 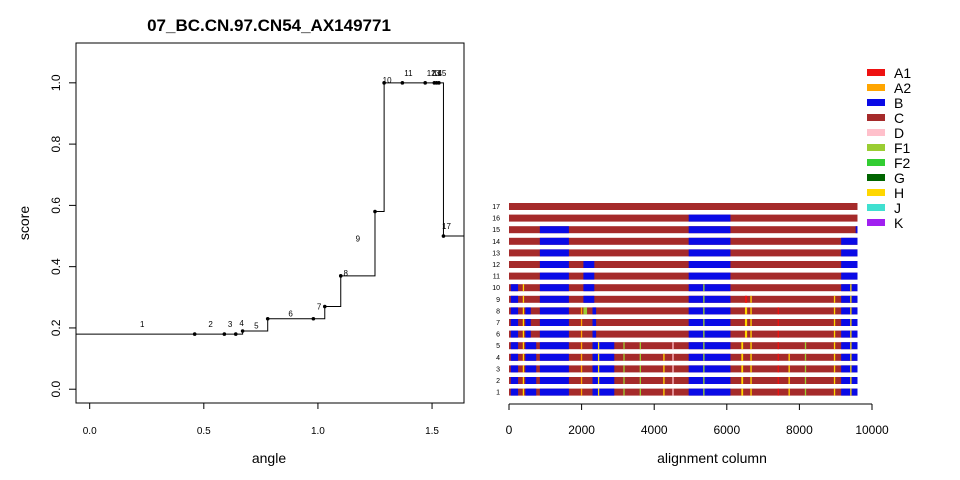 I want to click on score-point-label: 14, so click(x=437, y=73).